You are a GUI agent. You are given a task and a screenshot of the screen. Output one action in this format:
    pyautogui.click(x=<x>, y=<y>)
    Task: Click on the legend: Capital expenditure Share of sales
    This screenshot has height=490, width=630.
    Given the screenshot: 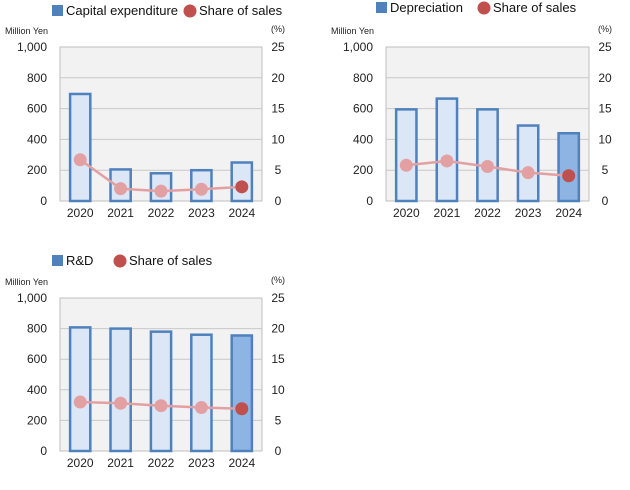 What is the action you would take?
    pyautogui.click(x=167, y=10)
    